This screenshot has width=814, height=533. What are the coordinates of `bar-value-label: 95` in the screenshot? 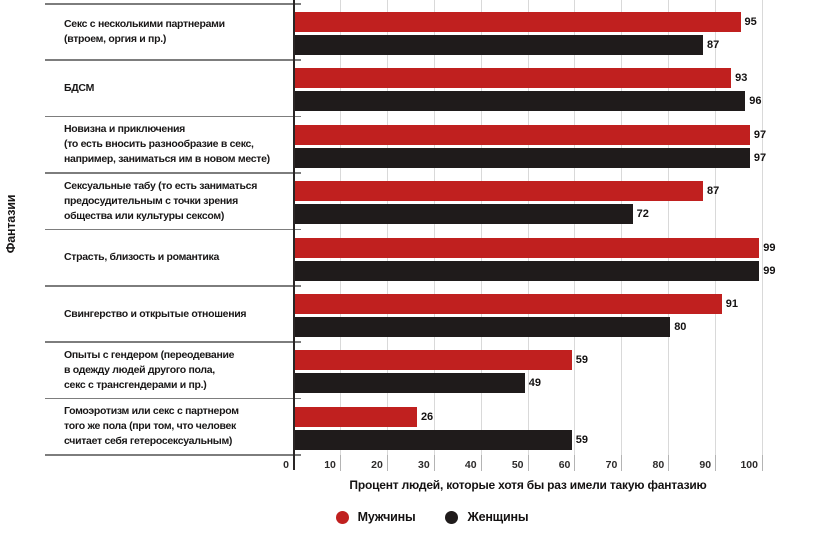 It's located at (750, 22).